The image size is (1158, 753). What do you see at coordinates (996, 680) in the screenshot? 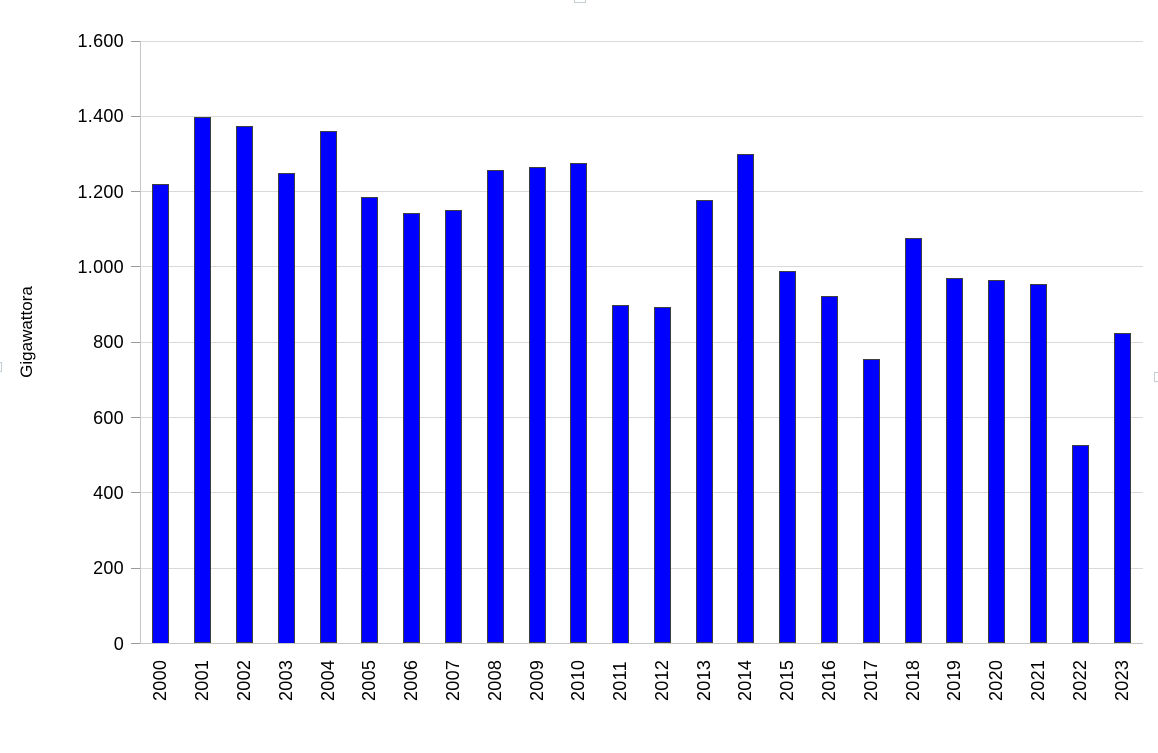
I see `x-tick-label-2020: 2020` at bounding box center [996, 680].